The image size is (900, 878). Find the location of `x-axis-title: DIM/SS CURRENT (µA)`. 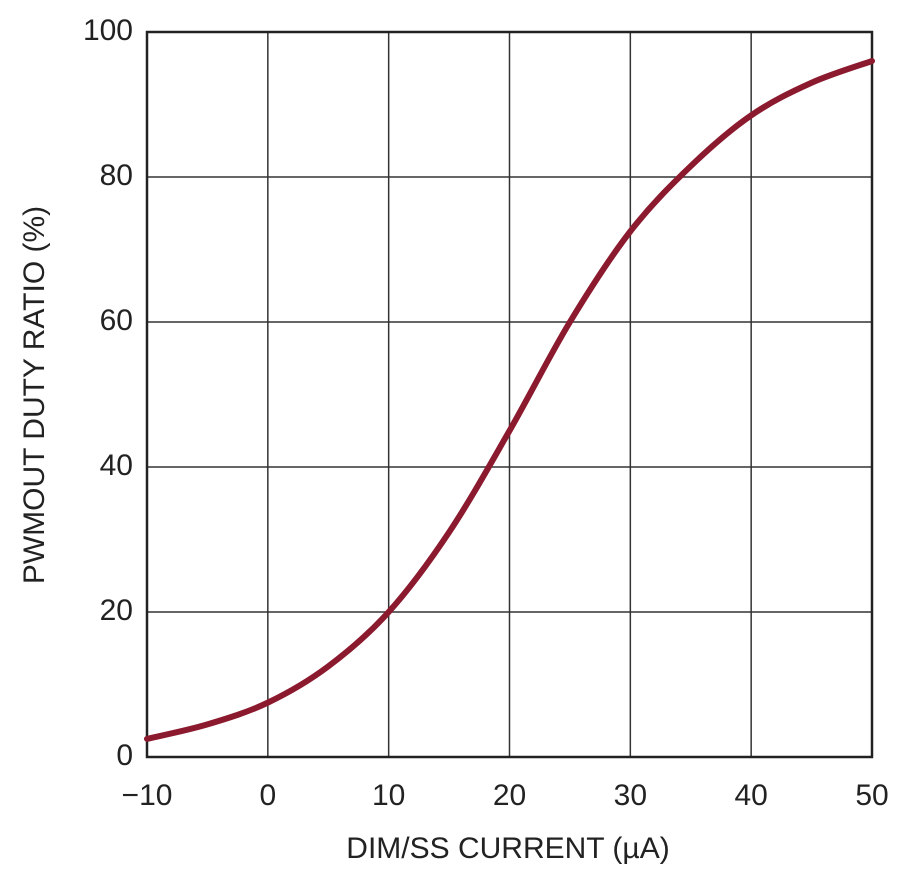

x-axis-title: DIM/SS CURRENT (µA) is located at coordinates (507, 848).